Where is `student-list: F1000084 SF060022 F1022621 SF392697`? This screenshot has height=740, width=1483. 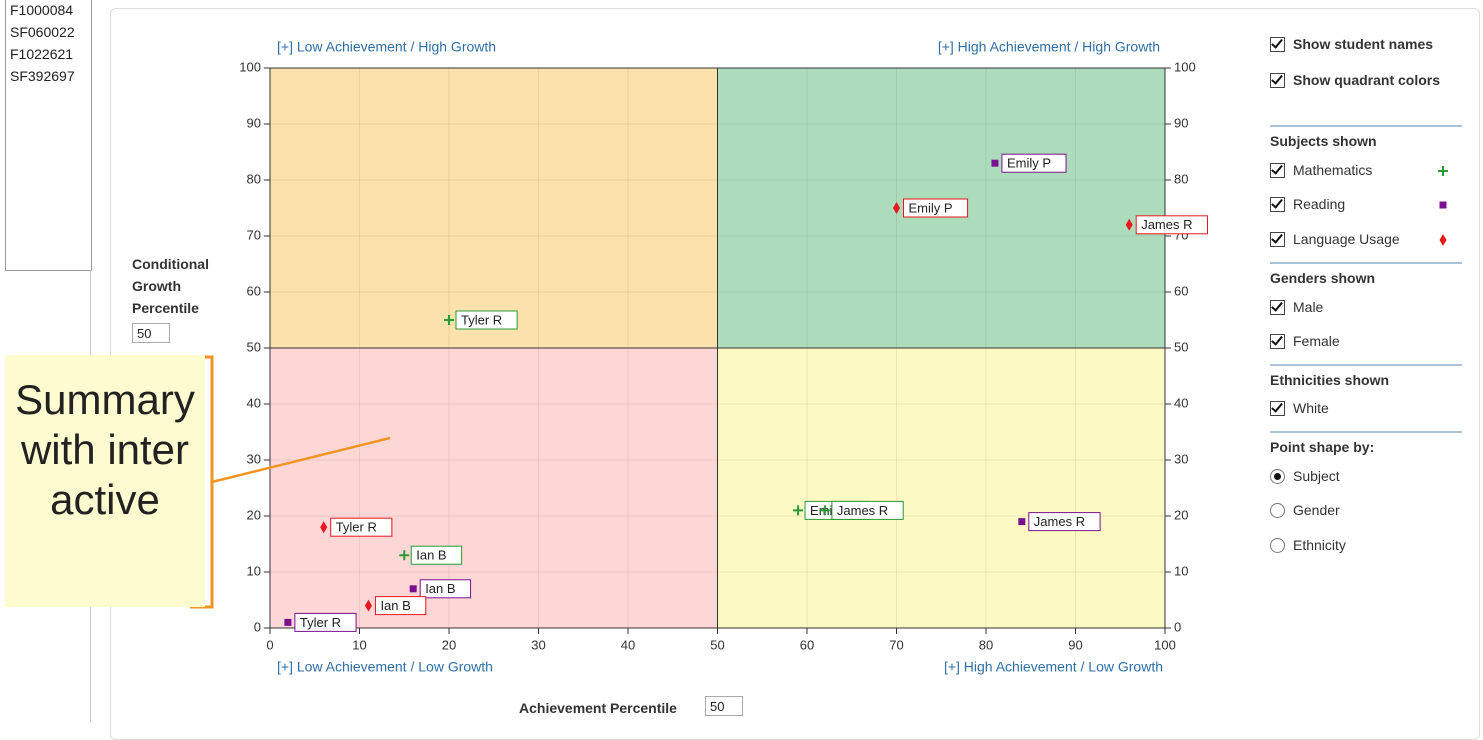
student-list: F1000084 SF060022 F1022621 SF392697 is located at coordinates (48, 135).